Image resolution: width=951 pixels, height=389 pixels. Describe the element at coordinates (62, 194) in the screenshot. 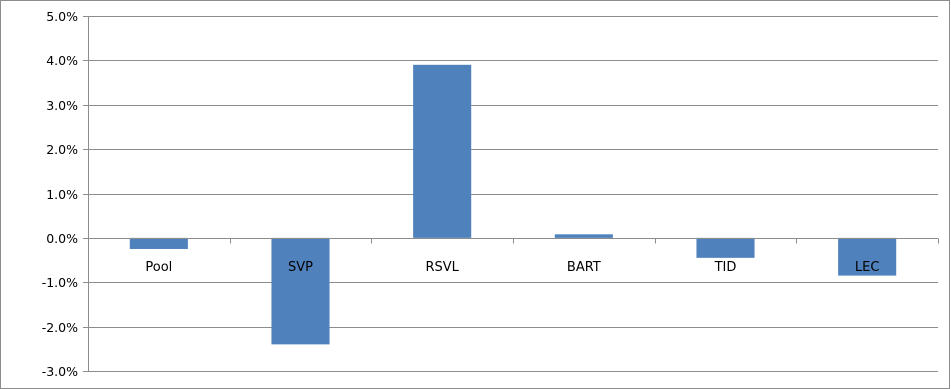

I see `y-tick-label: 1.0%` at that location.